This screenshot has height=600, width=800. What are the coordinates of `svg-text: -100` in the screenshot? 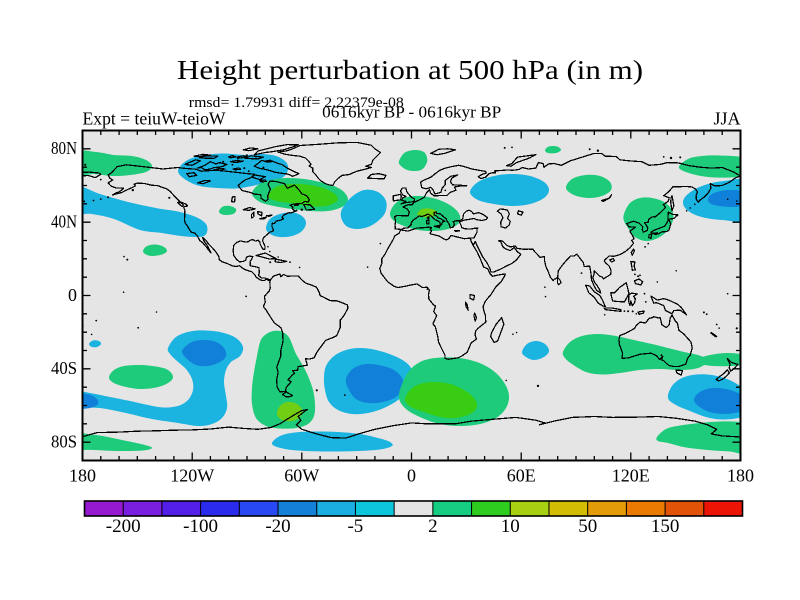 It's located at (200, 526).